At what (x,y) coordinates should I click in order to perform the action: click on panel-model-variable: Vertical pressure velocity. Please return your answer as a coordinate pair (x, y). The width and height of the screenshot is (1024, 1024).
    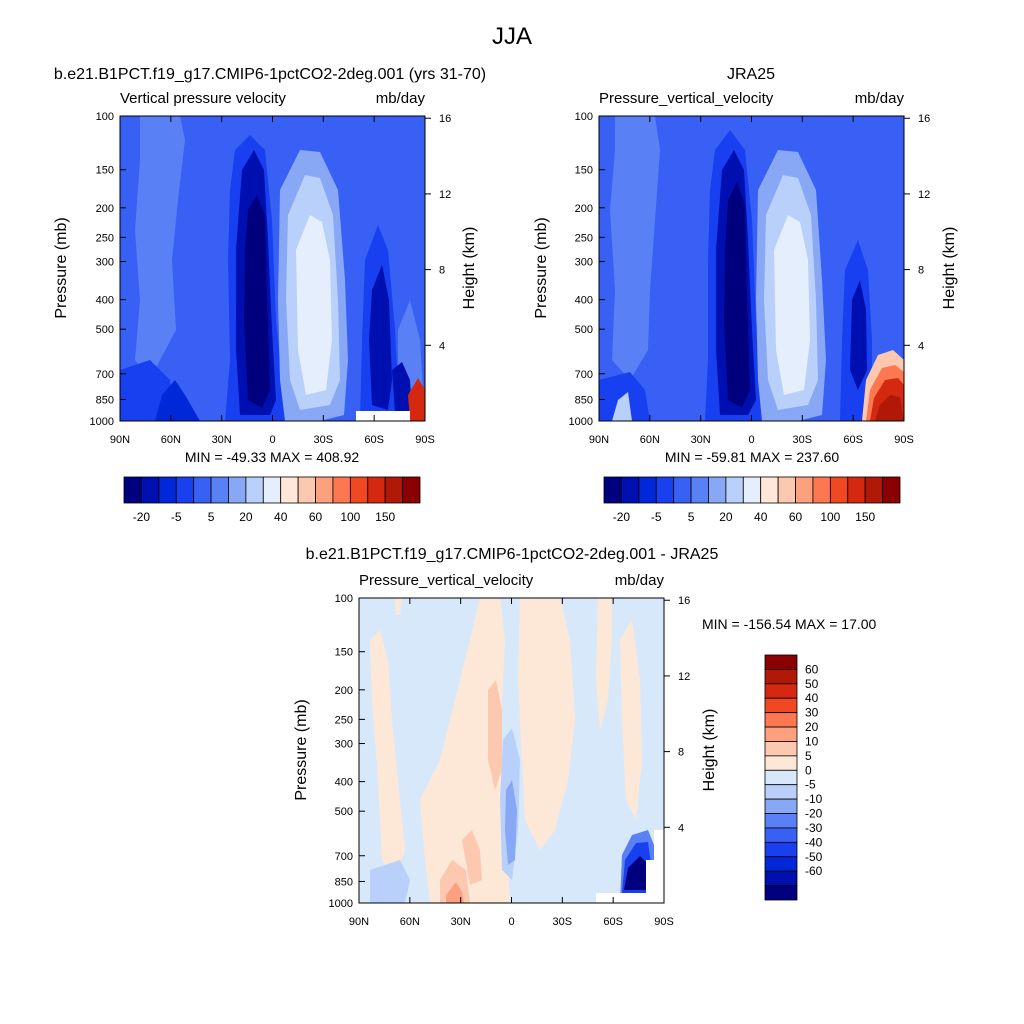
    Looking at the image, I should click on (203, 98).